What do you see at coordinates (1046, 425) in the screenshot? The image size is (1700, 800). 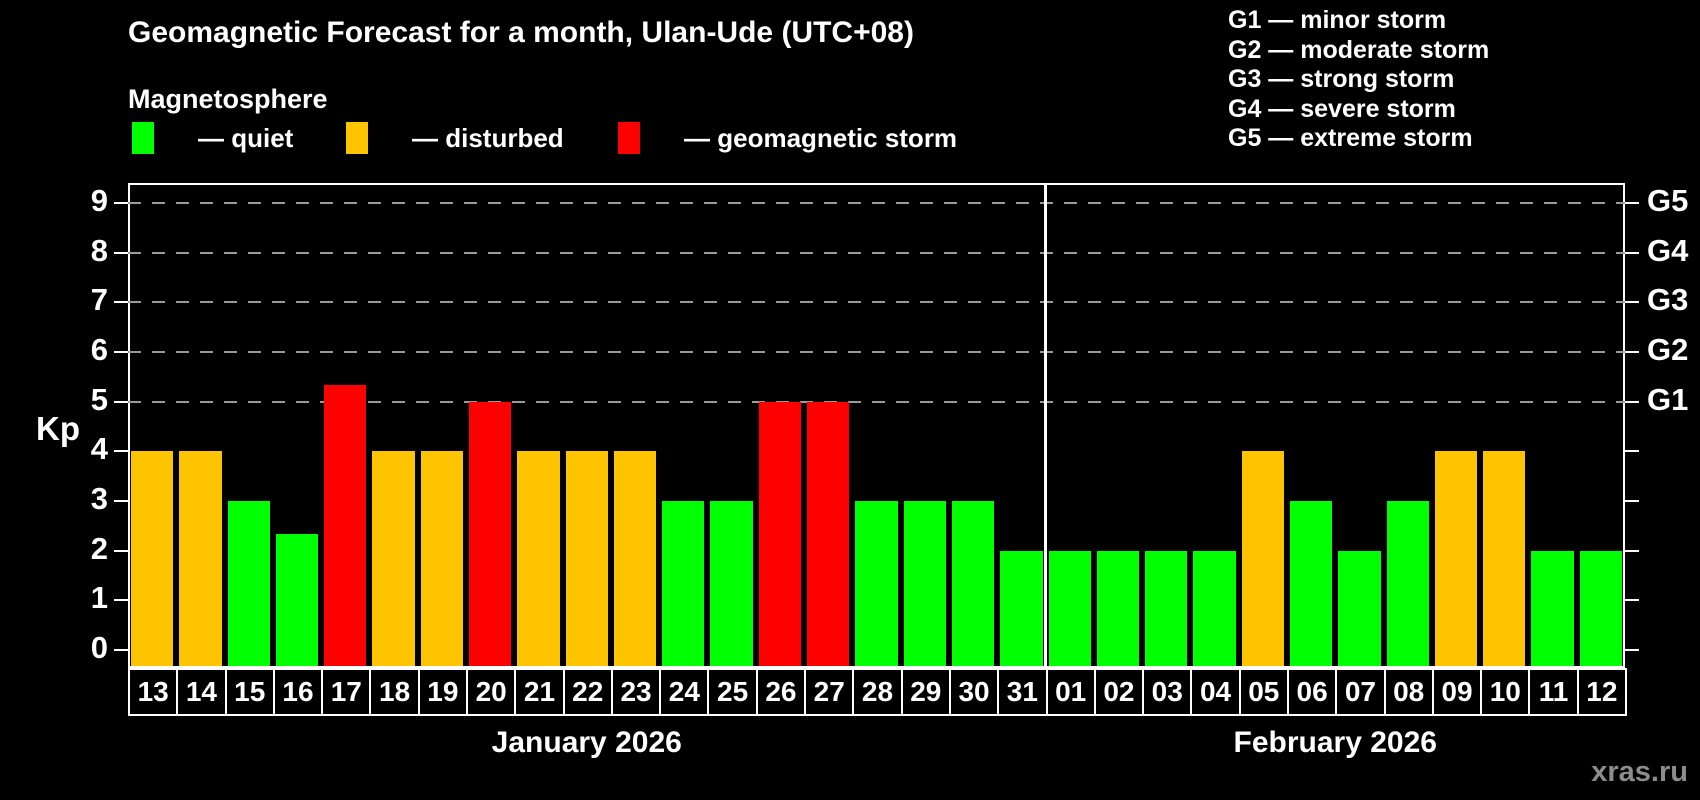 I see `month-separator` at bounding box center [1046, 425].